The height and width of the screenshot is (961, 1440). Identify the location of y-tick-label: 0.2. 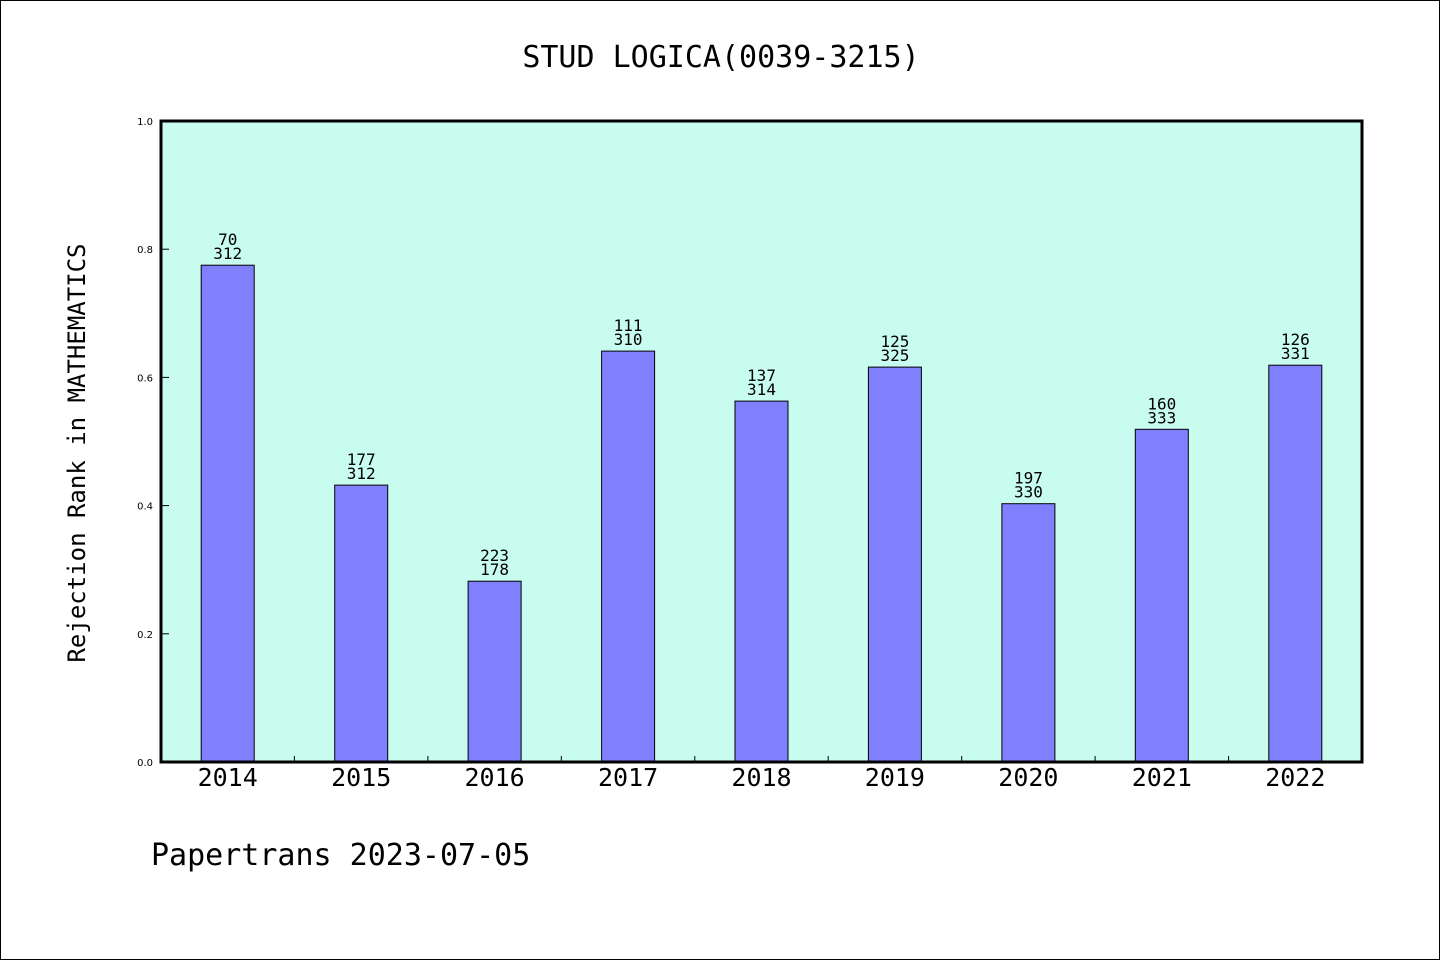
(145, 635).